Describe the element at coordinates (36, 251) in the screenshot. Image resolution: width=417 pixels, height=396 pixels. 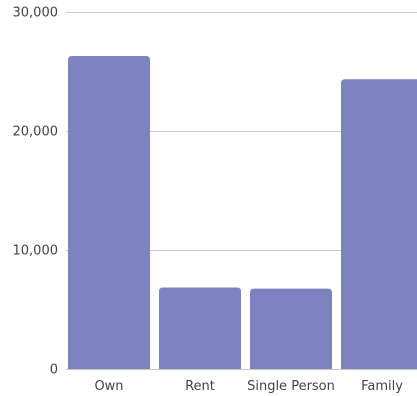
I see `y-tick-label: 10,000` at that location.